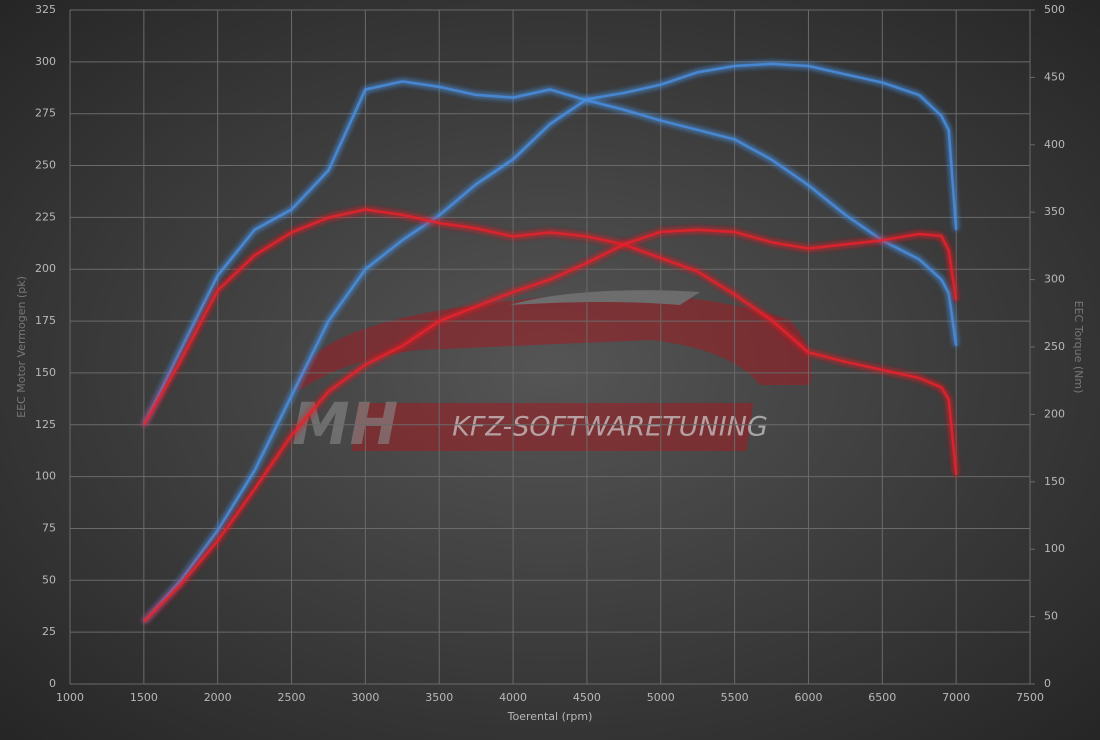 This screenshot has height=740, width=1100. What do you see at coordinates (956, 697) in the screenshot?
I see `x-tick-label: 7000` at bounding box center [956, 697].